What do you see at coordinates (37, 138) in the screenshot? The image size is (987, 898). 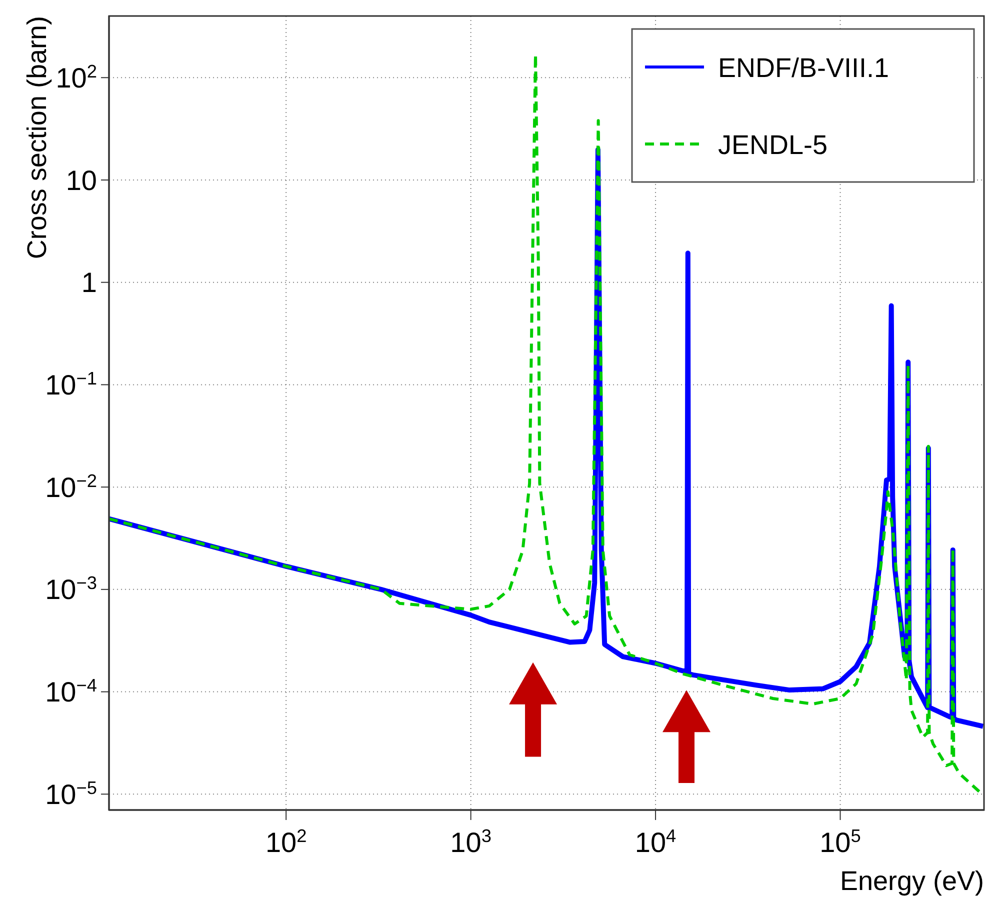 I see `y-axis-title: Cross section (barn)` at bounding box center [37, 138].